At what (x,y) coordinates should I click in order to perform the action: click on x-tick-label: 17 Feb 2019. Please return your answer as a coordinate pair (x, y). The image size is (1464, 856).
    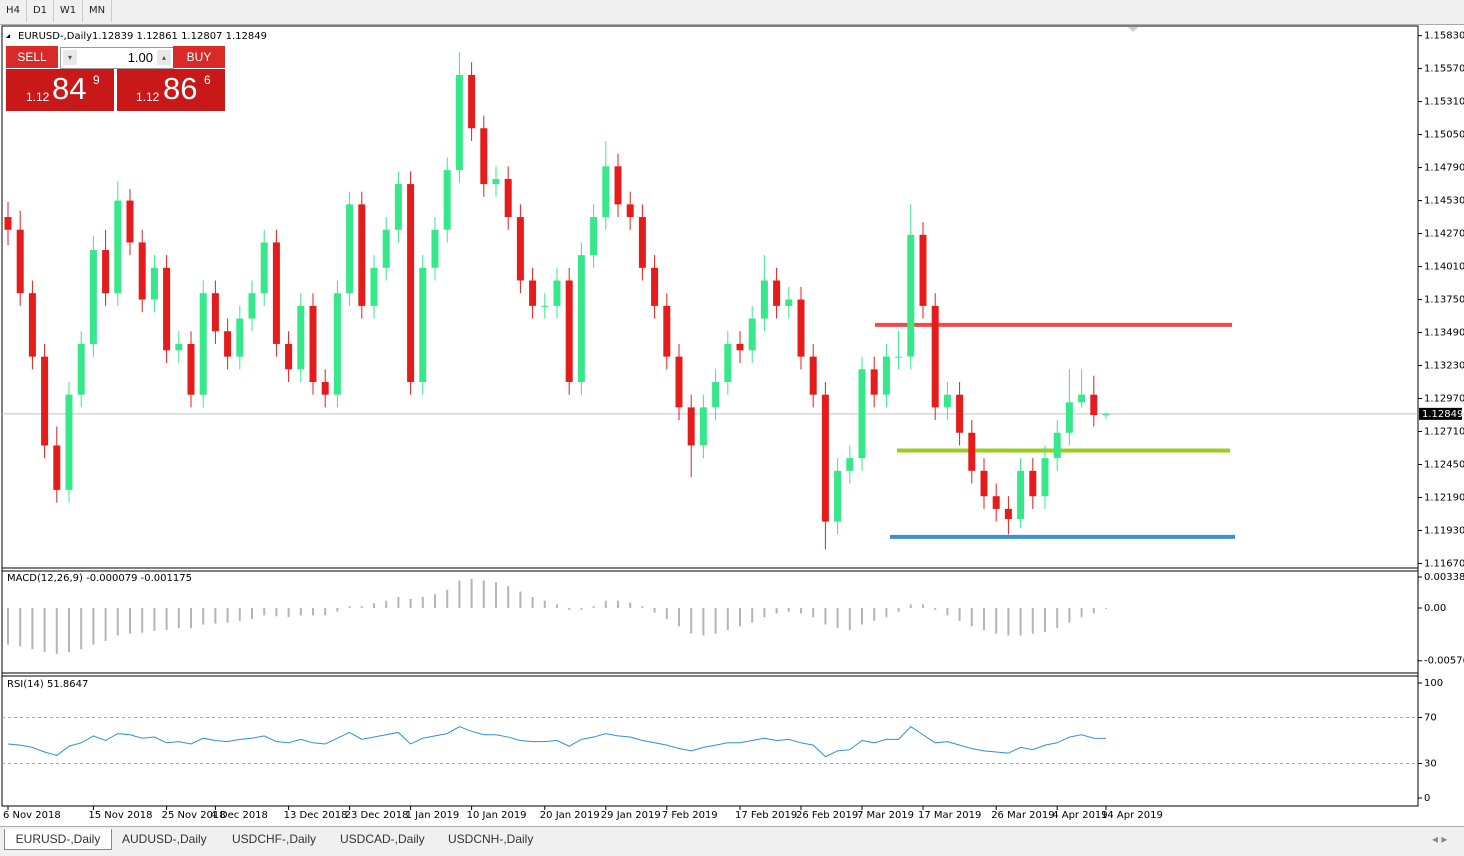
    Looking at the image, I should click on (766, 815).